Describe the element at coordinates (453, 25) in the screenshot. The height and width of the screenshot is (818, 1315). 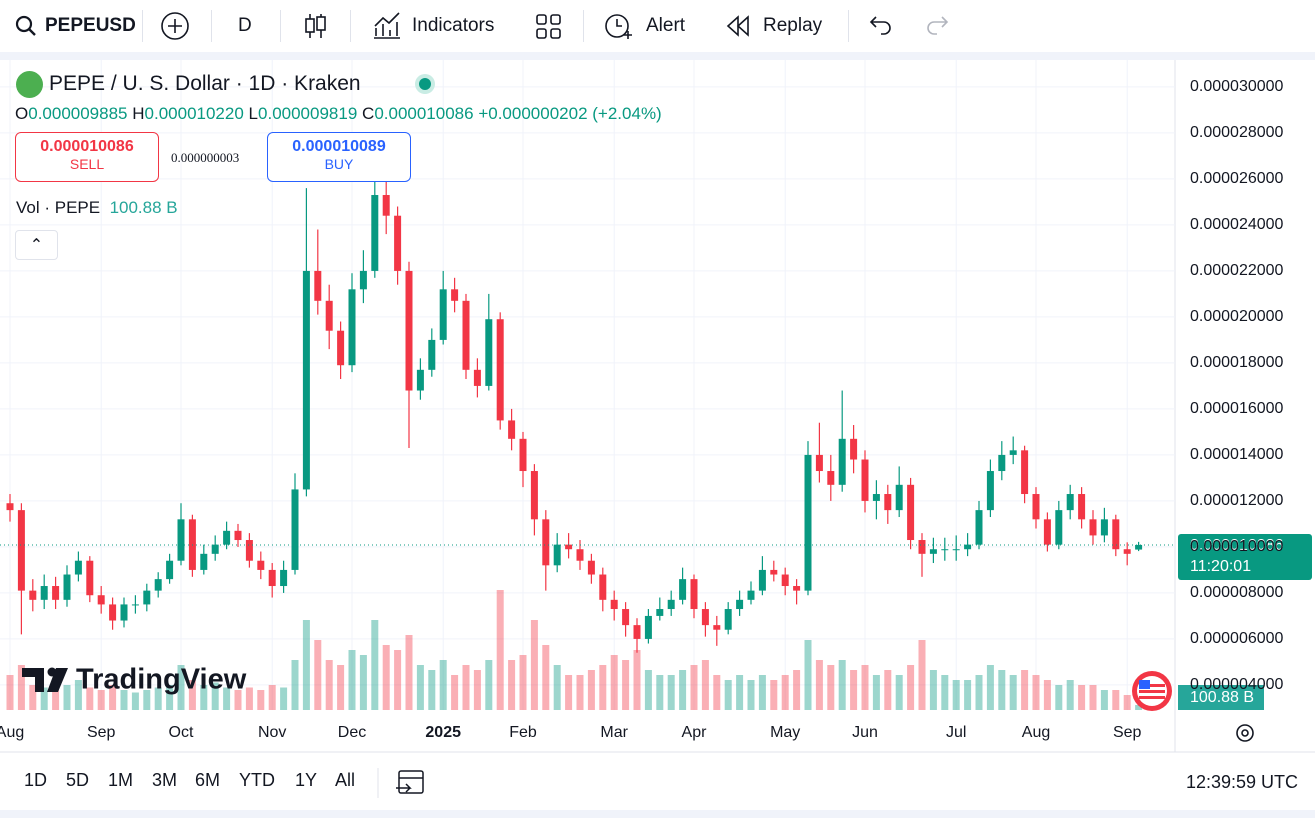
I see `indicators-button: Indicators` at that location.